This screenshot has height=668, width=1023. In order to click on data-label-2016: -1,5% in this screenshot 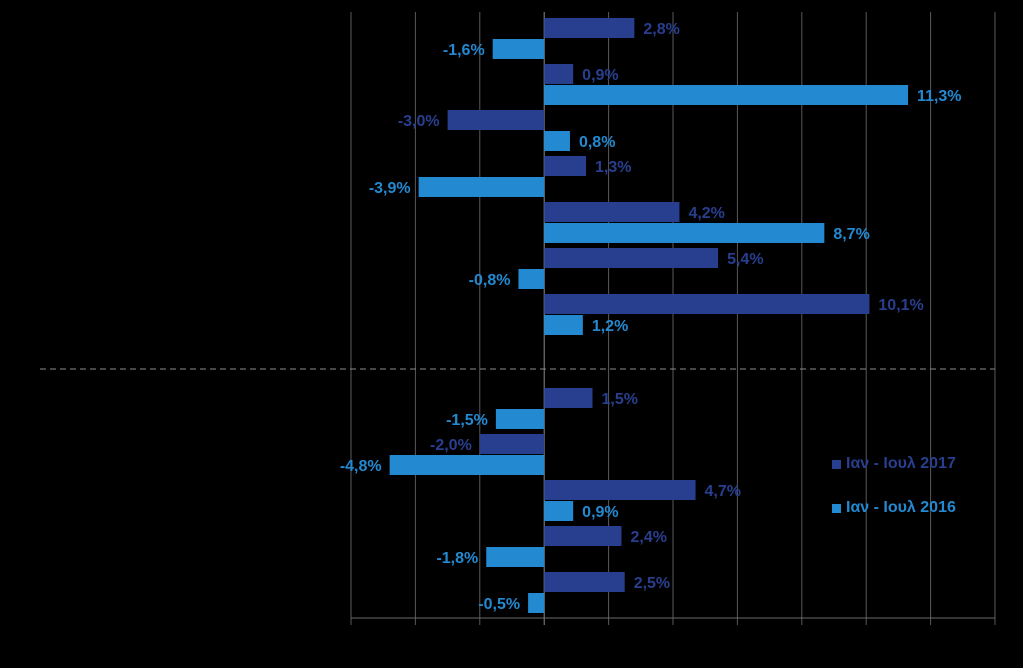, I will do `click(467, 420)`.